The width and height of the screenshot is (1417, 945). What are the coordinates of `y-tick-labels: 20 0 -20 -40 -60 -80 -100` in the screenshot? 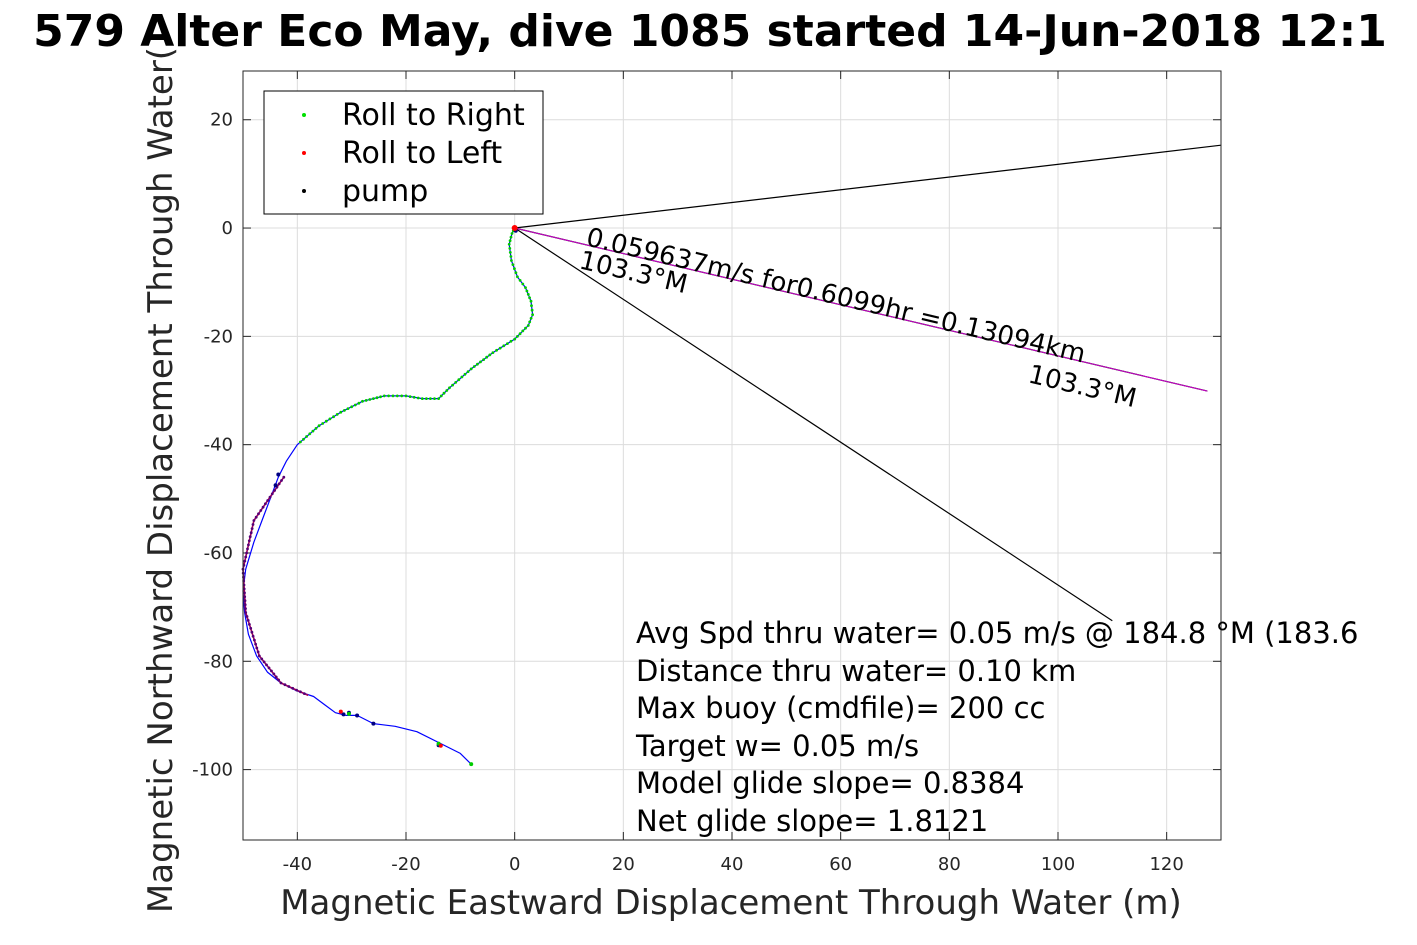 It's located at (212, 445).